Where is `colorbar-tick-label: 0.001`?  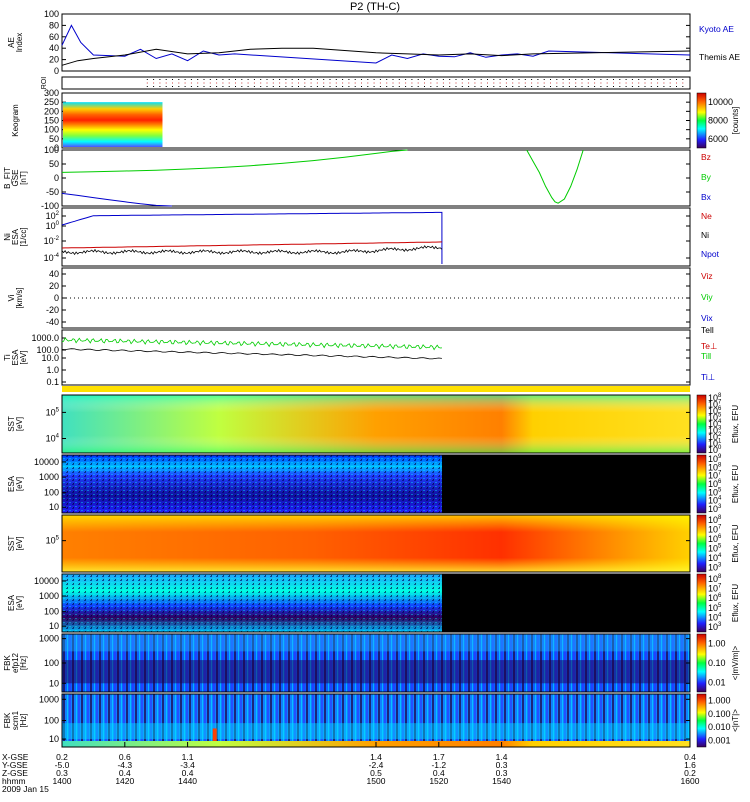
colorbar-tick-label: 0.001 is located at coordinates (719, 740).